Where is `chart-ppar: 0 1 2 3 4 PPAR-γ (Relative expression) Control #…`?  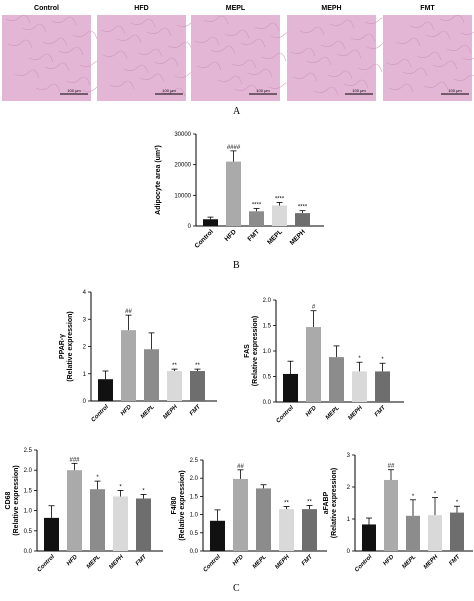
chart-ppar: 0 1 2 3 4 PPAR-γ (Relative expression) Control #… is located at coordinates (138, 356).